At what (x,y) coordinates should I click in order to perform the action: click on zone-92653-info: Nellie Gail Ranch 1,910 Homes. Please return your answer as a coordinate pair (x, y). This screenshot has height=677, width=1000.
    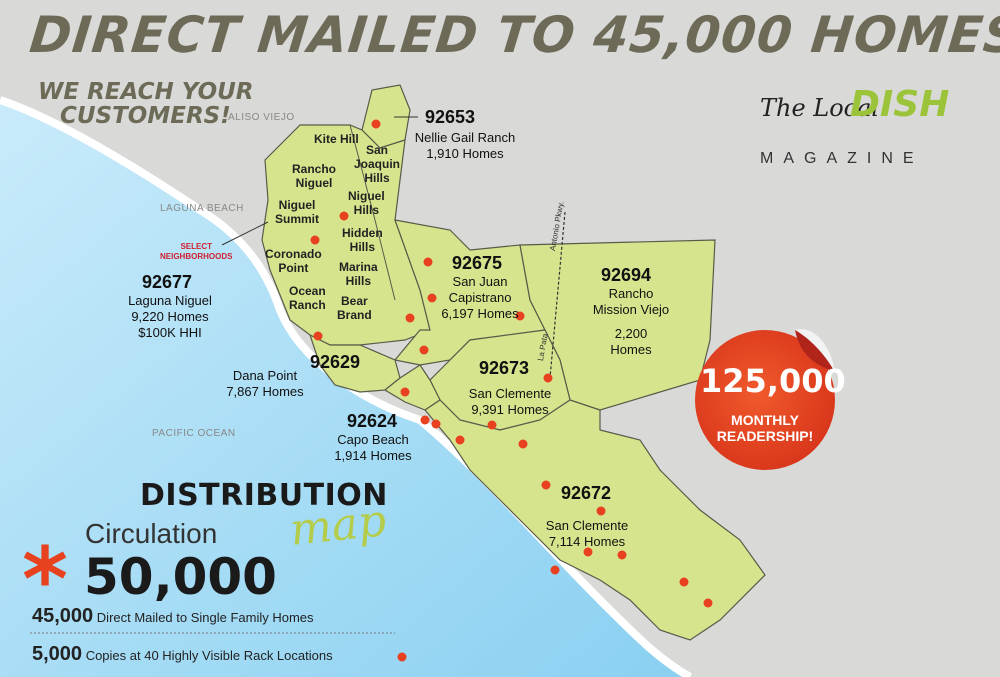
    Looking at the image, I should click on (465, 145).